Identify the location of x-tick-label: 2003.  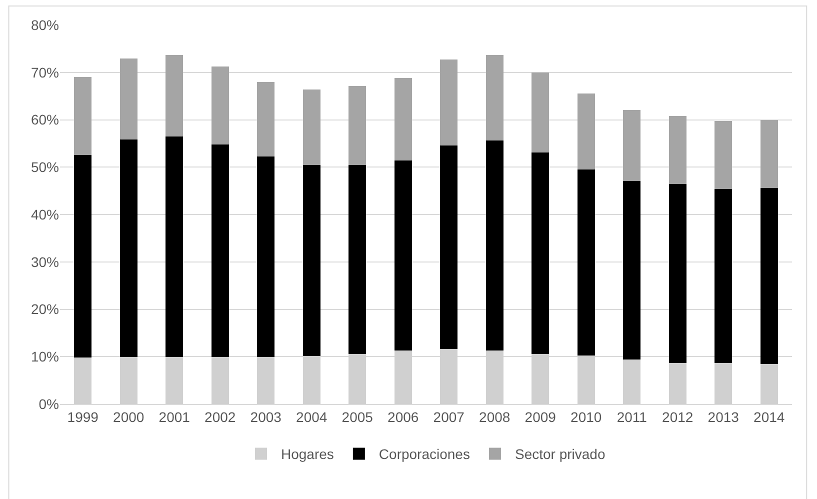
(266, 416).